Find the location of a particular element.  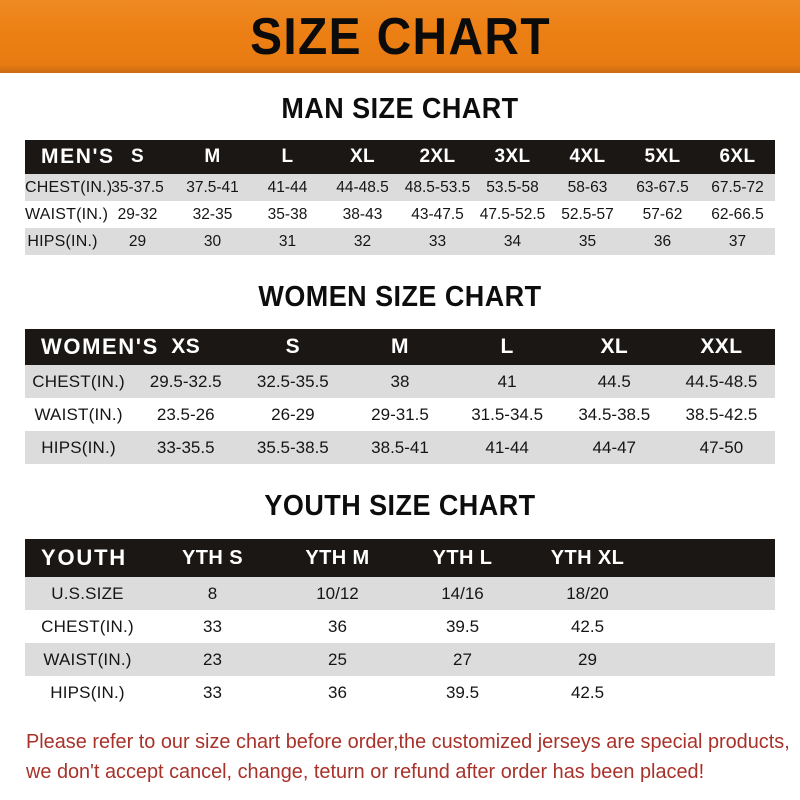

women-cell-0-2: 38 is located at coordinates (400, 381).